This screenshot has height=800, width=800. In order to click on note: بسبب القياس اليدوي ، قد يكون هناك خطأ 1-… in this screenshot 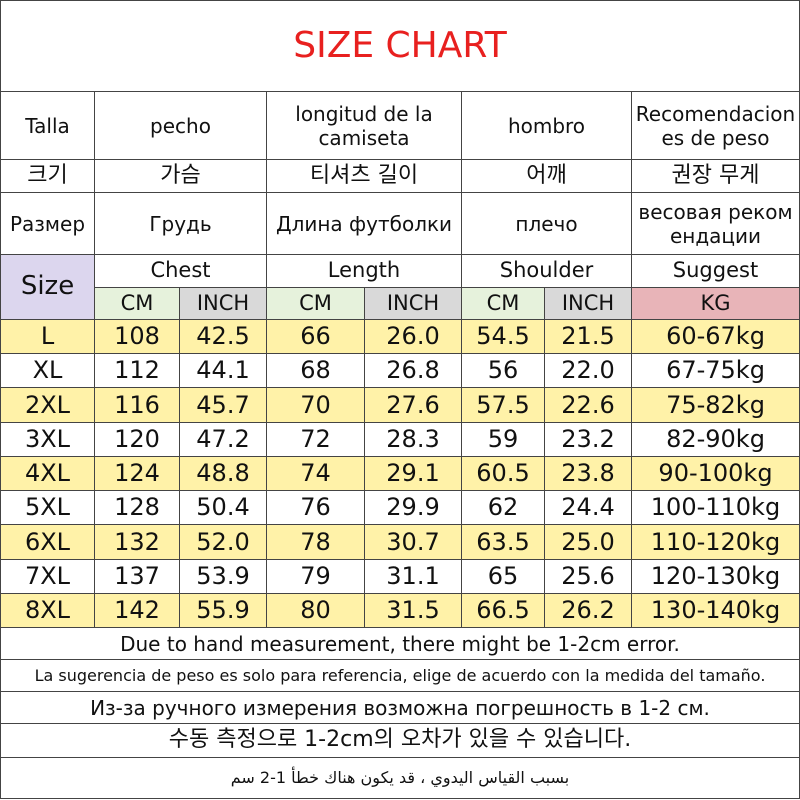, I will do `click(400, 778)`.